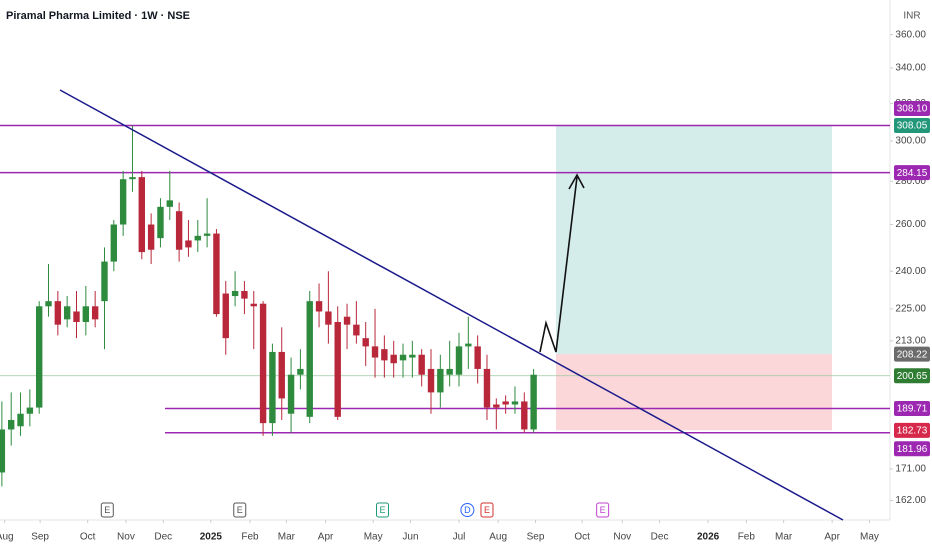  I want to click on price-label: 284.15, so click(912, 173).